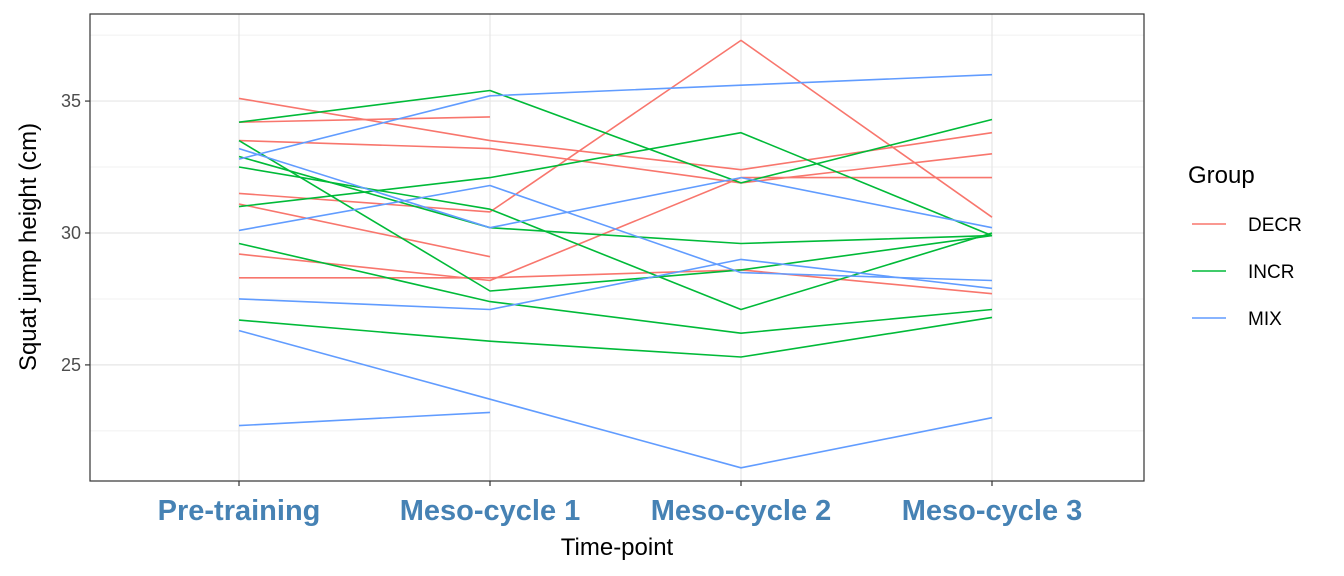 The width and height of the screenshot is (1344, 576). What do you see at coordinates (71, 233) in the screenshot?
I see `y-tick-label-30: 30` at bounding box center [71, 233].